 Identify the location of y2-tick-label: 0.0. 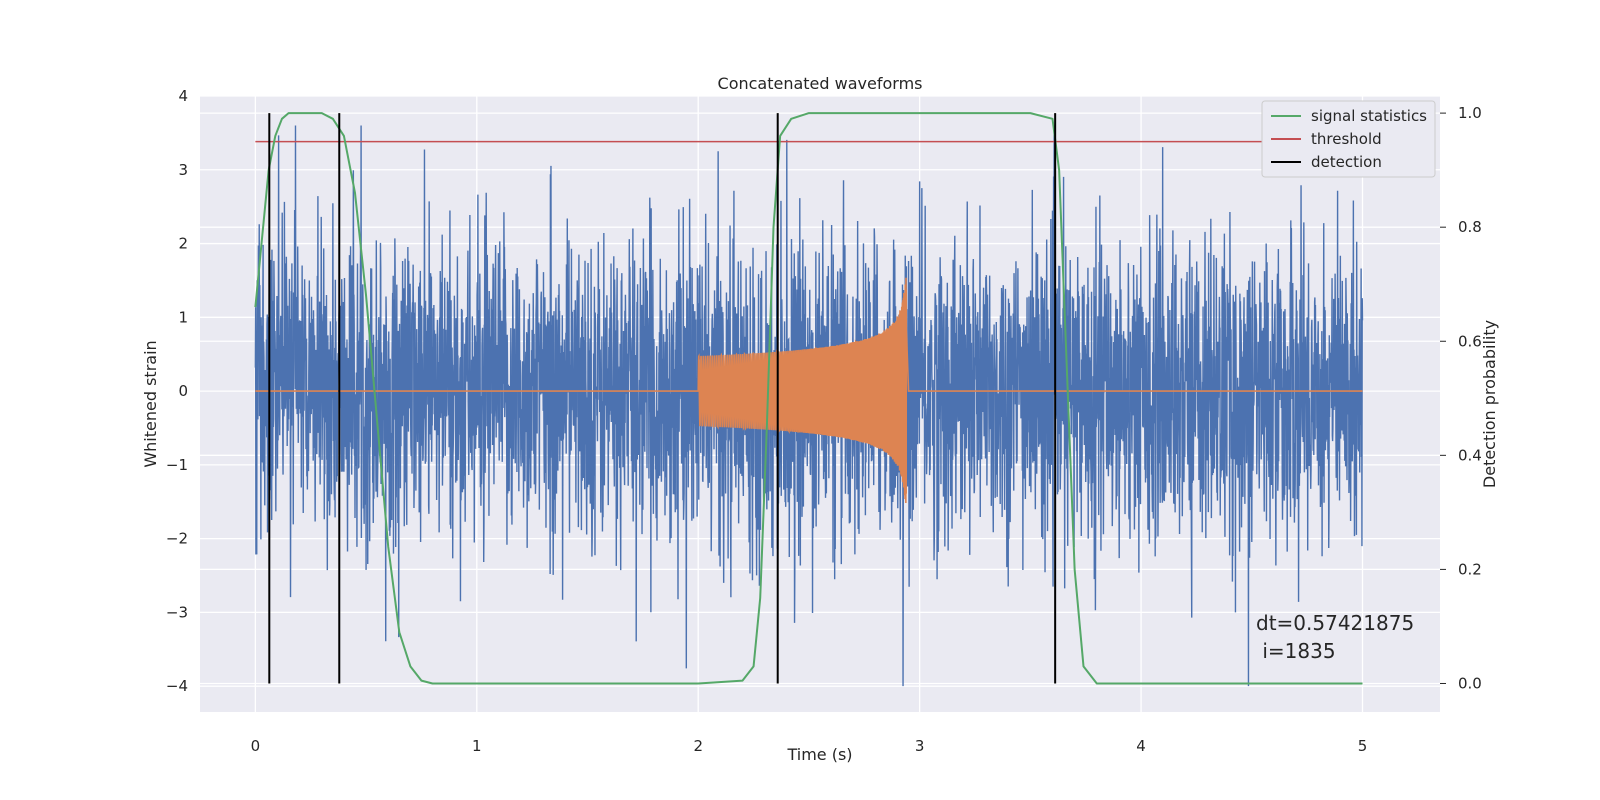
(1470, 683).